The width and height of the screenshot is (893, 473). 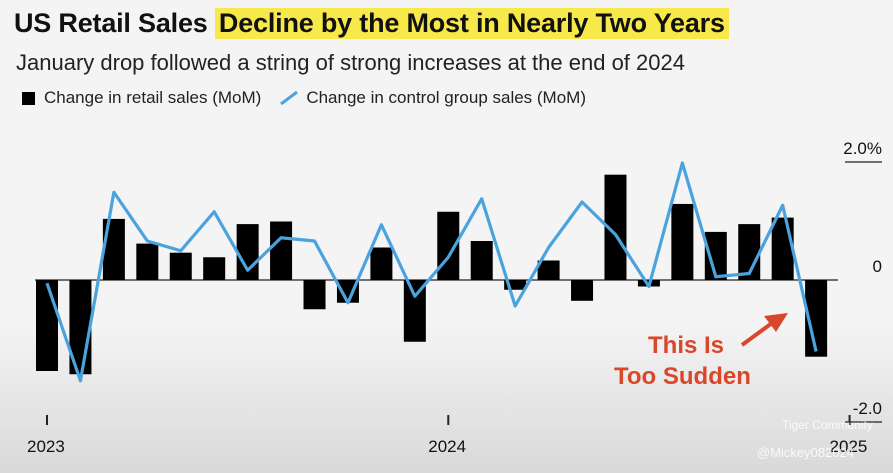 What do you see at coordinates (446, 97) in the screenshot?
I see `legend-line-label: Change in control group sales (MoM)` at bounding box center [446, 97].